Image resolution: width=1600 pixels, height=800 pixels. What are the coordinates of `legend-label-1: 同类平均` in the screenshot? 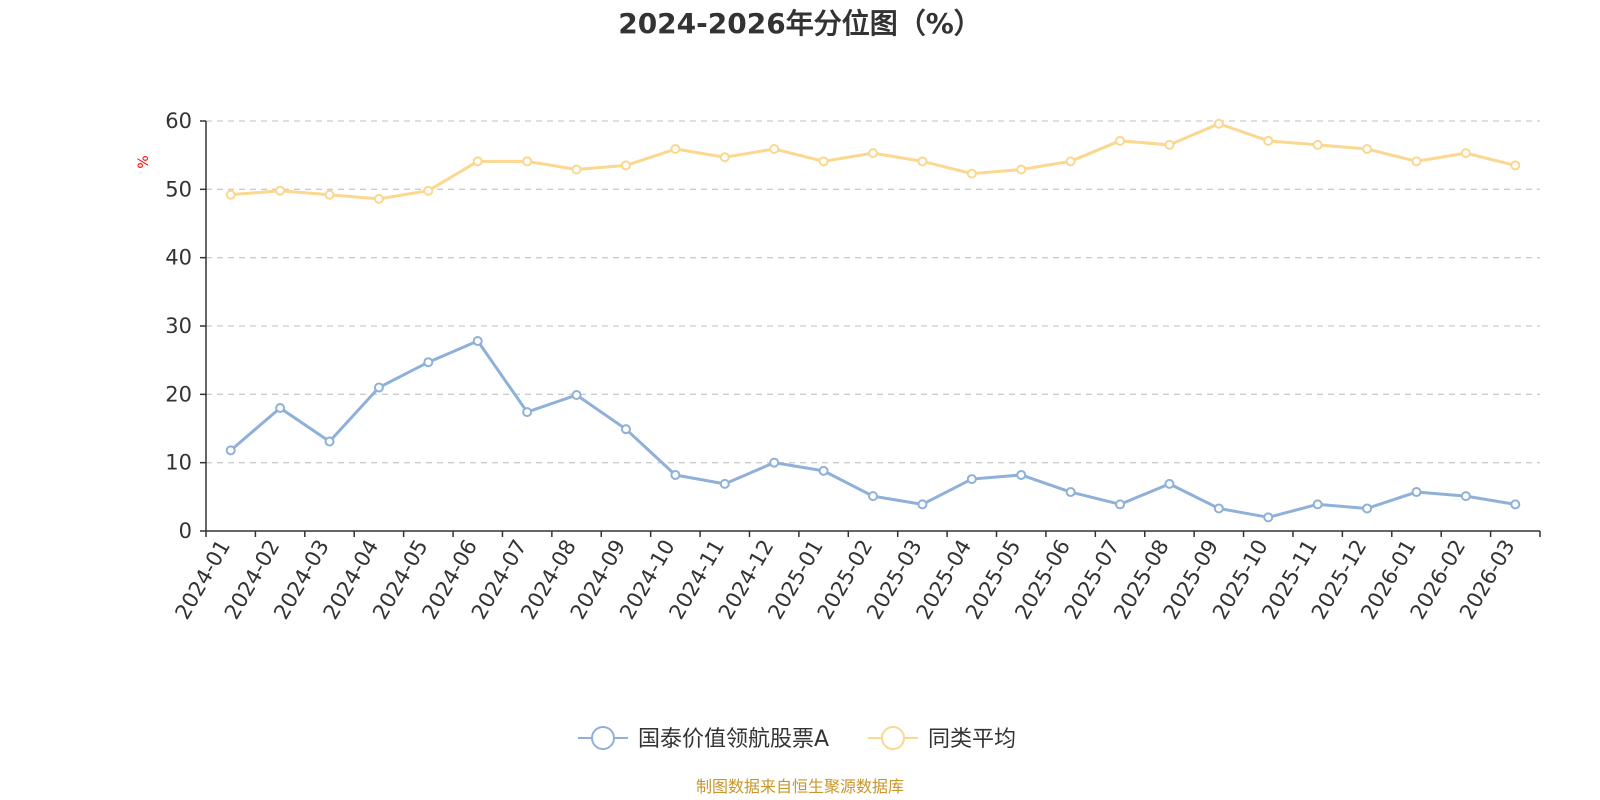 It's located at (972, 739).